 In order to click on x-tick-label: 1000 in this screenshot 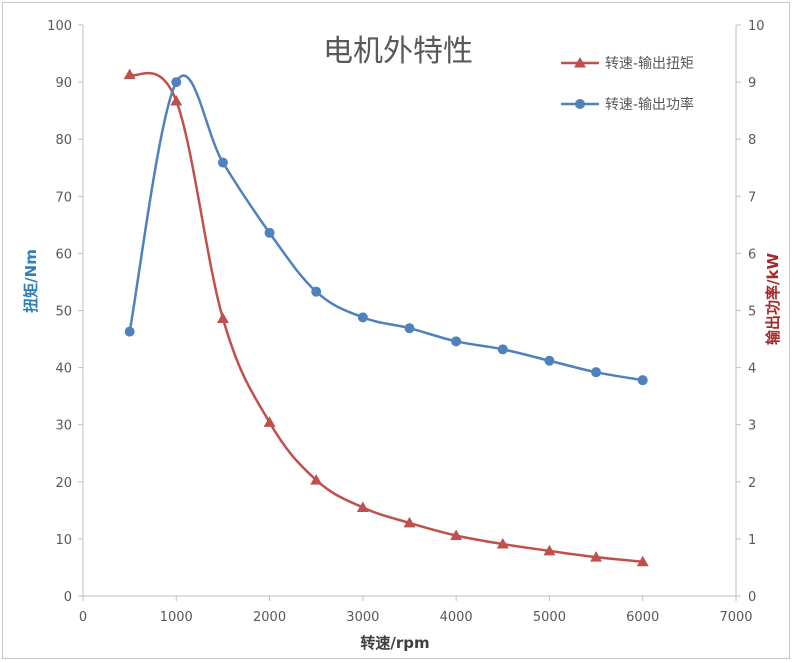, I will do `click(176, 617)`.